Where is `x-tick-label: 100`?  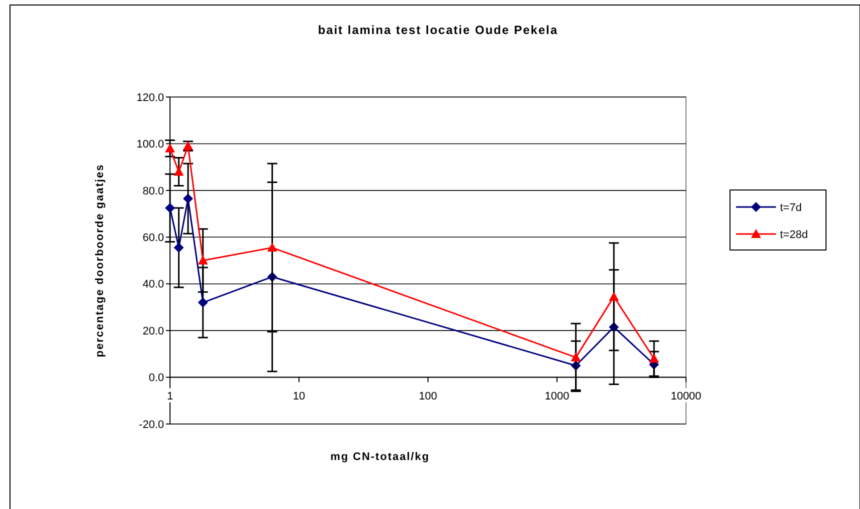 x-tick-label: 100 is located at coordinates (428, 396).